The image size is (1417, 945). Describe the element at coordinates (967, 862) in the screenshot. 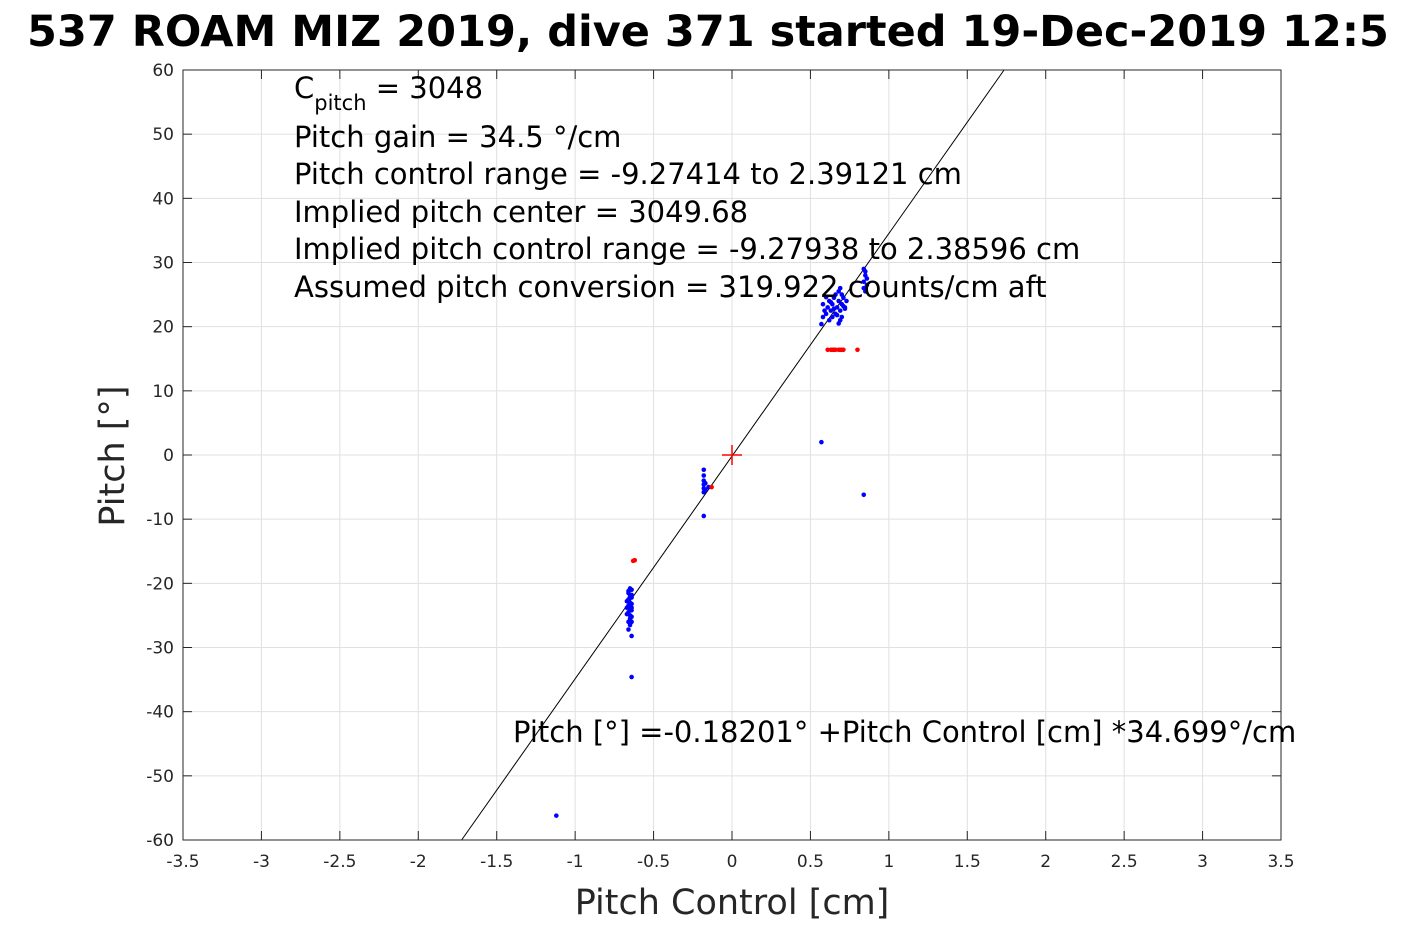

I see `x-tick-label: 1.5` at that location.